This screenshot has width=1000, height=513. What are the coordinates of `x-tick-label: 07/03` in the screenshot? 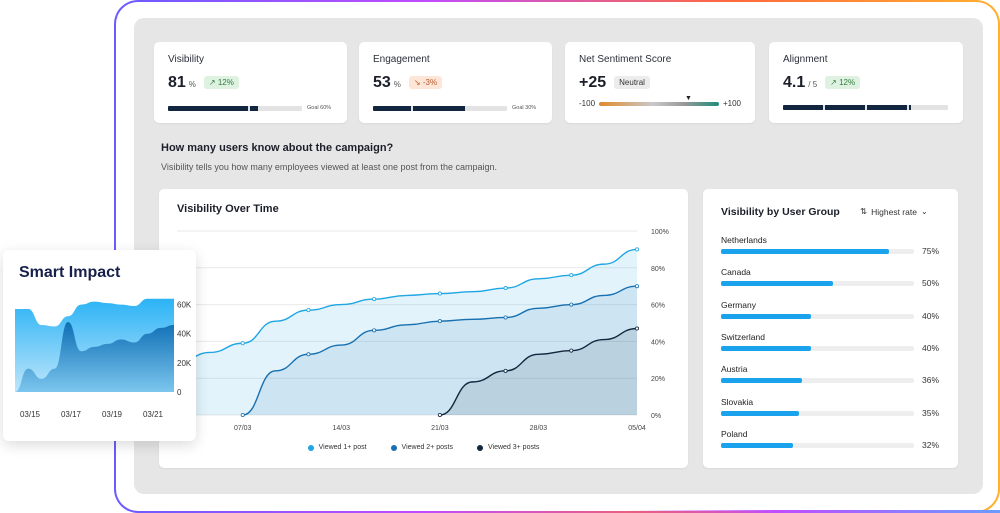 It's located at (243, 428).